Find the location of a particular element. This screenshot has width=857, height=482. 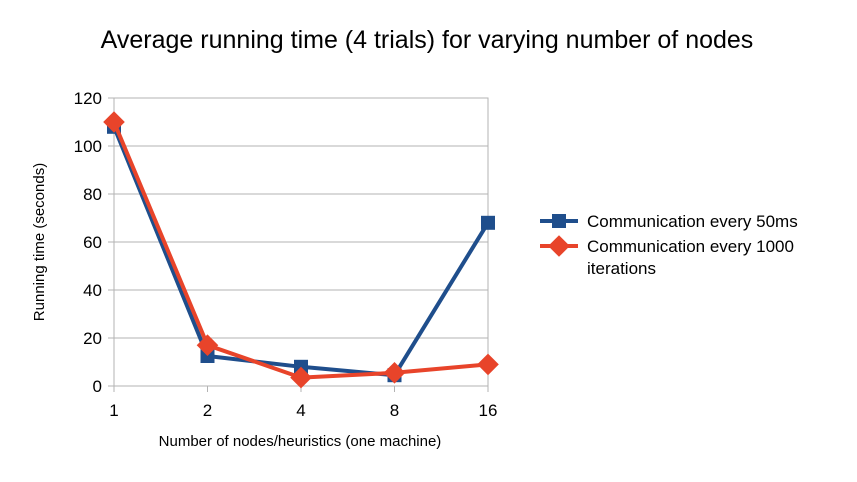

y-tick-label: 20 is located at coordinates (92, 338).